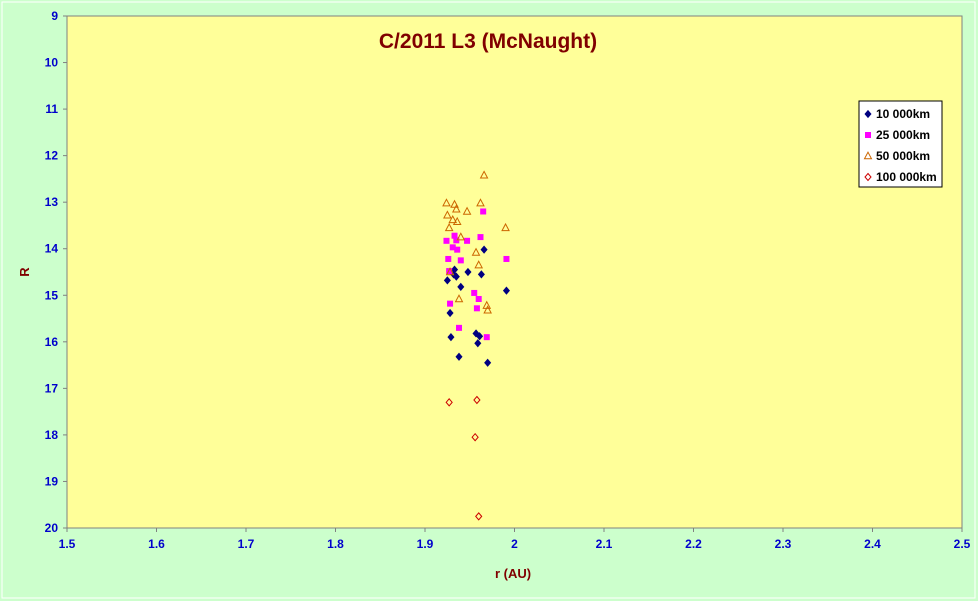  Describe the element at coordinates (56, 272) in the screenshot. I see `y-axis: 9 10 11 12 13 14 15 16 17 18 19 20` at that location.